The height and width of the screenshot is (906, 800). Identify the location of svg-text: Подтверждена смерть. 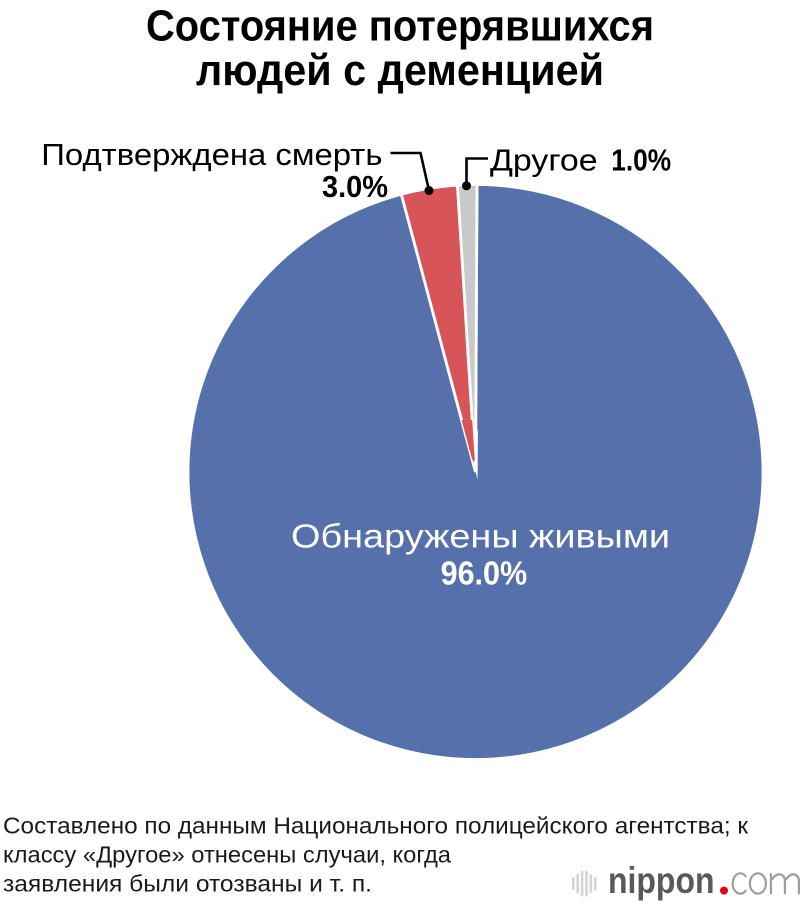
(211, 154).